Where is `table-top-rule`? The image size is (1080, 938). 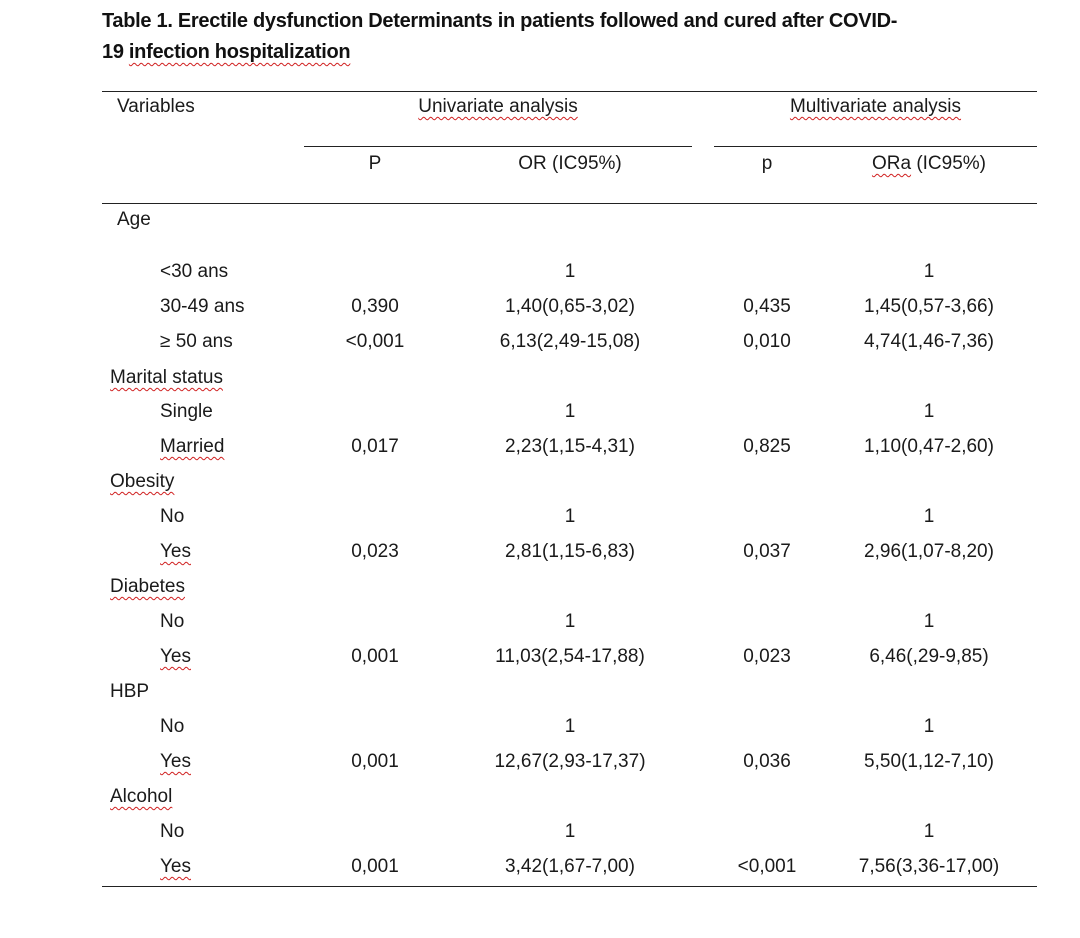 table-top-rule is located at coordinates (569, 91).